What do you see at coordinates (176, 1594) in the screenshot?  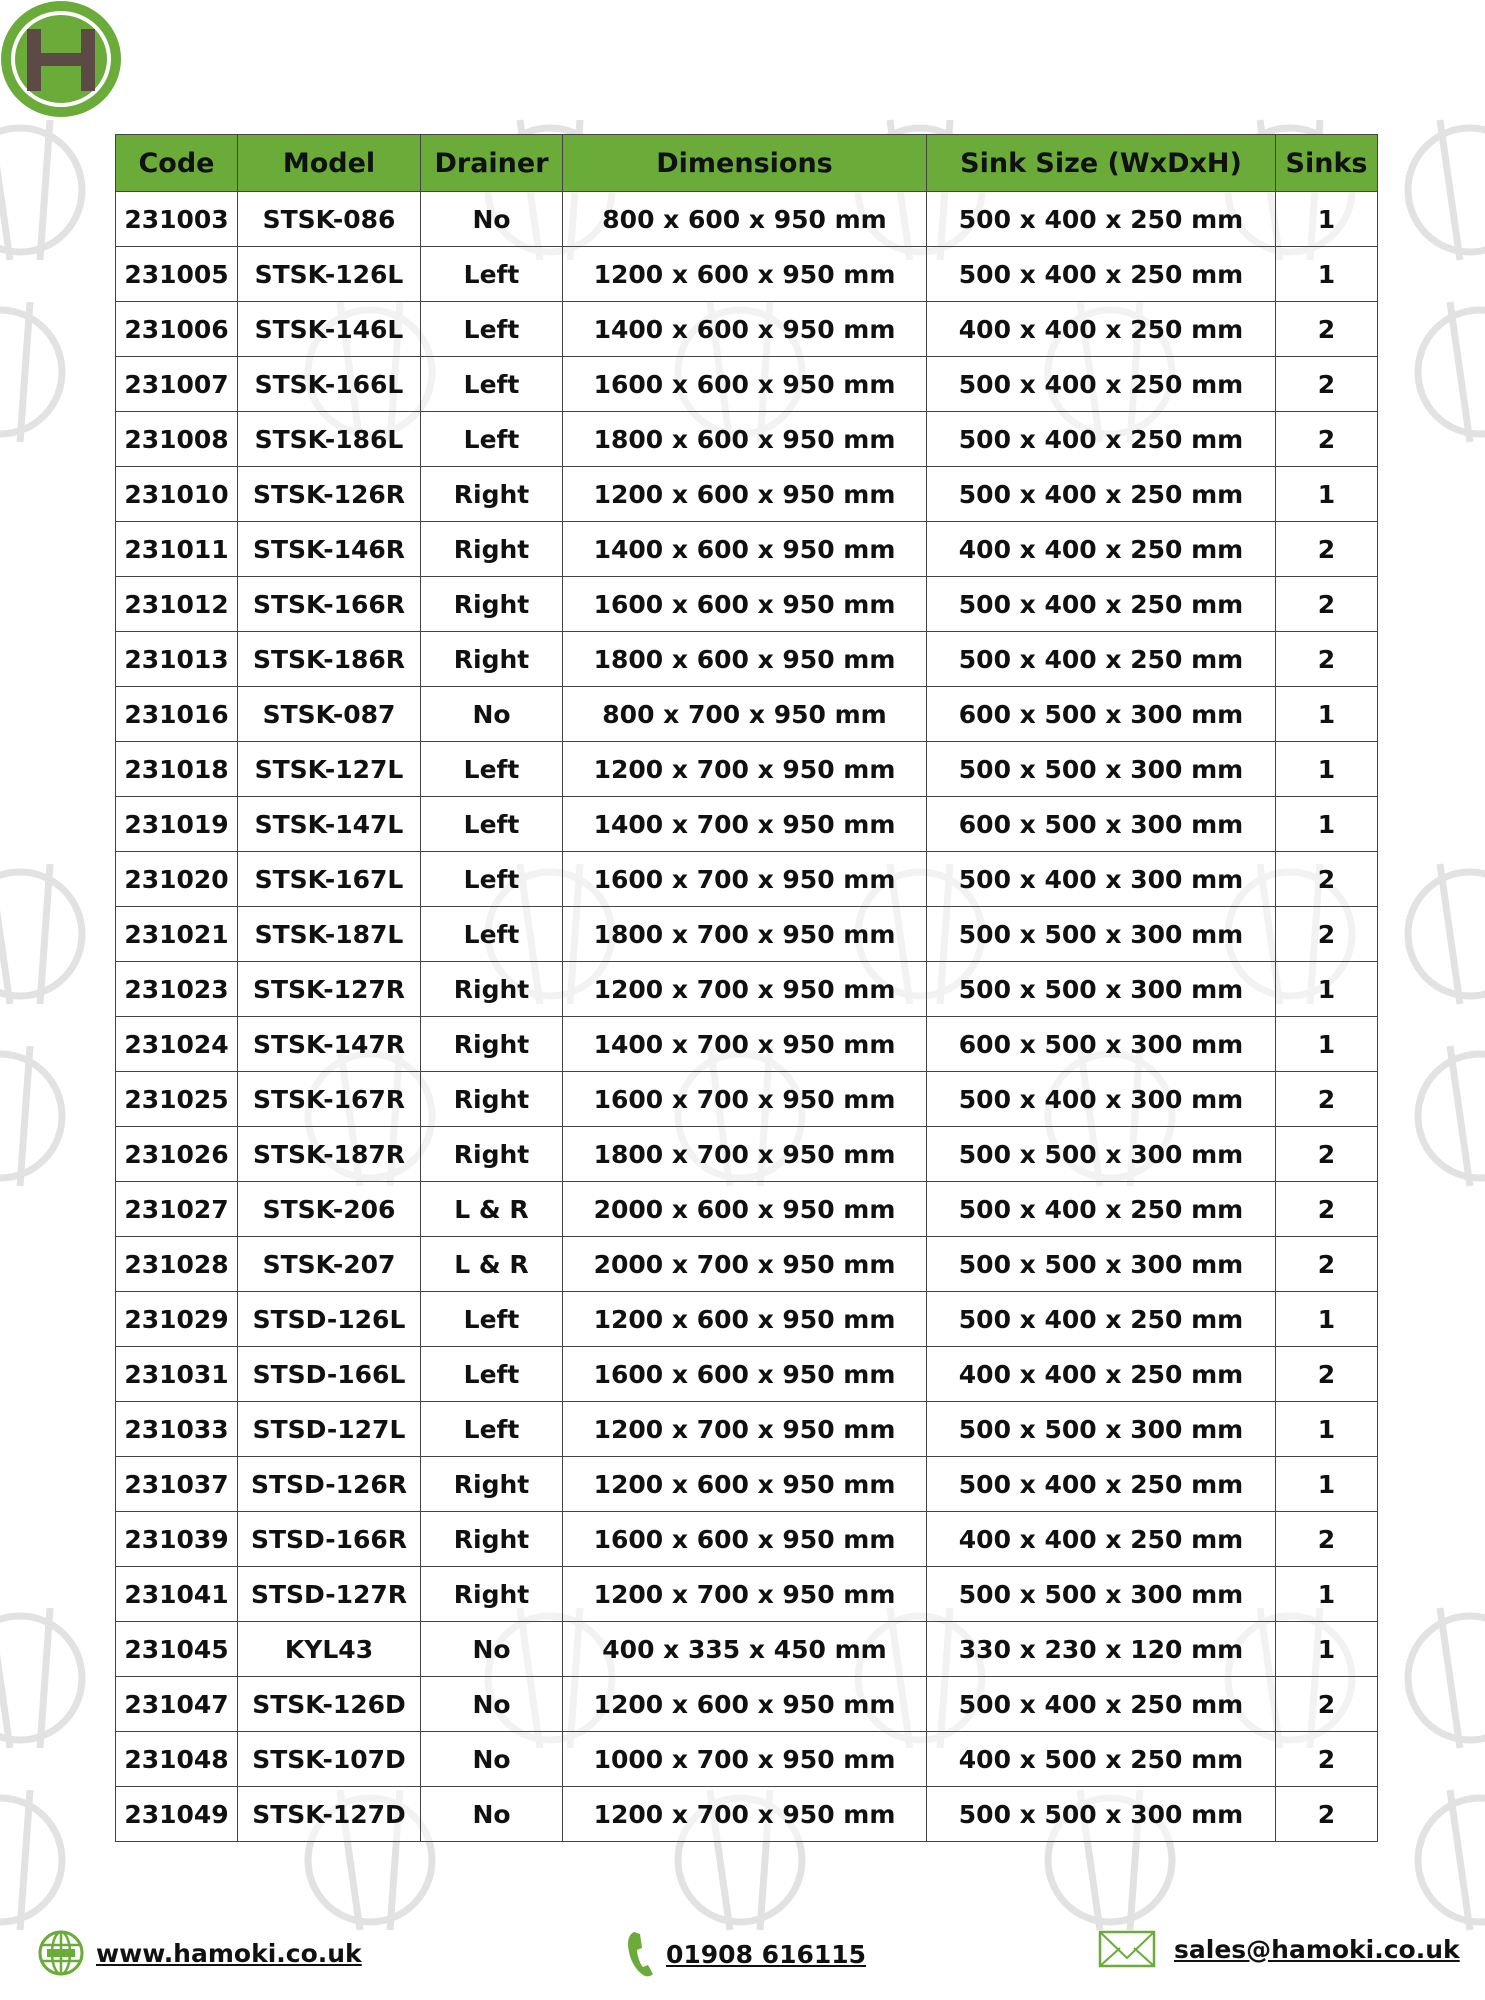 I see `cell-code: 231041` at bounding box center [176, 1594].